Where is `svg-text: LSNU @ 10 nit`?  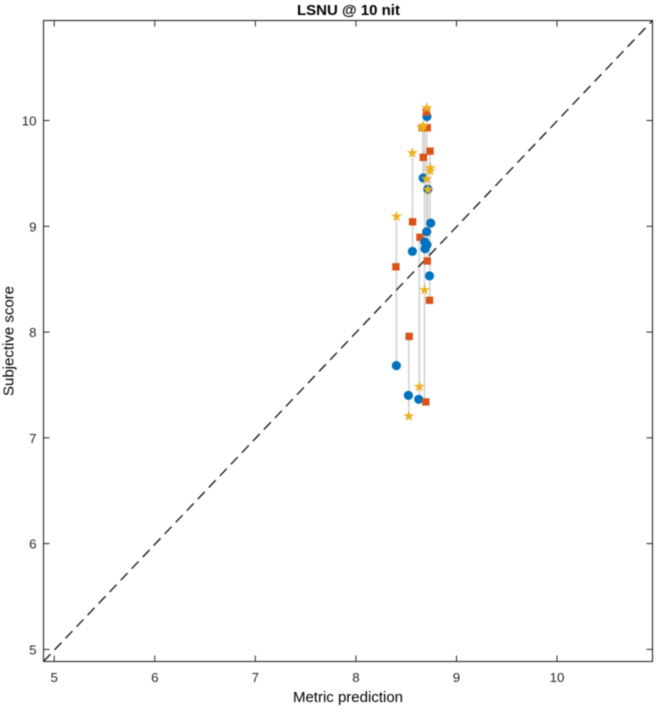
svg-text: LSNU @ 10 nit is located at coordinates (348, 10).